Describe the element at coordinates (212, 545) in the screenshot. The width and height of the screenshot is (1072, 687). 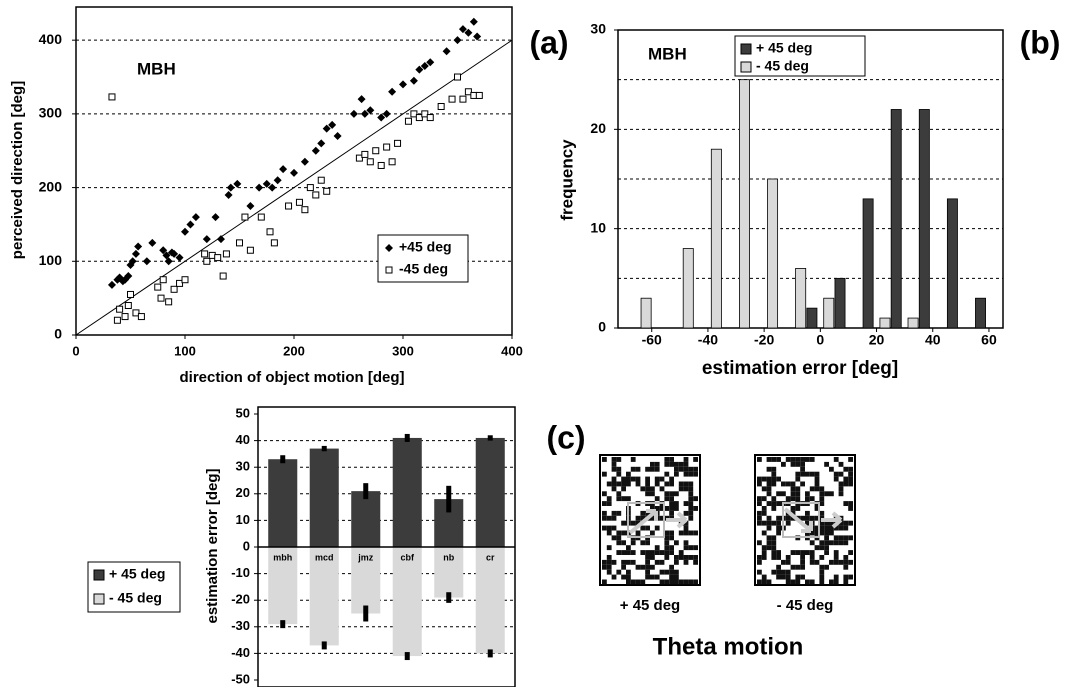
I see `y-axis-label: estimation error [deg]` at that location.